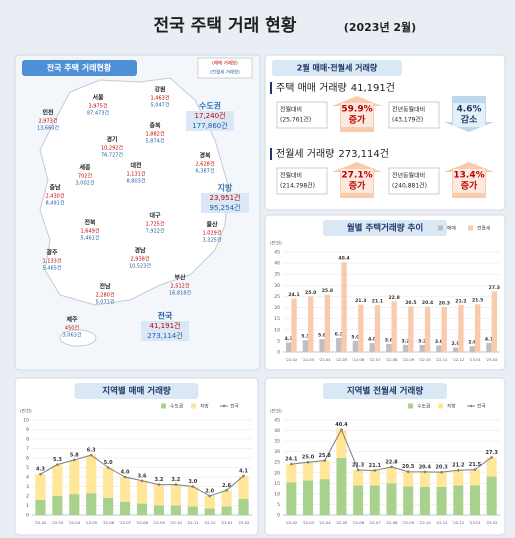 Image resolution: width=515 pixels, height=538 pixels. What do you see at coordinates (225, 68) in the screenshot?
I see `map-legend-box` at bounding box center [225, 68].